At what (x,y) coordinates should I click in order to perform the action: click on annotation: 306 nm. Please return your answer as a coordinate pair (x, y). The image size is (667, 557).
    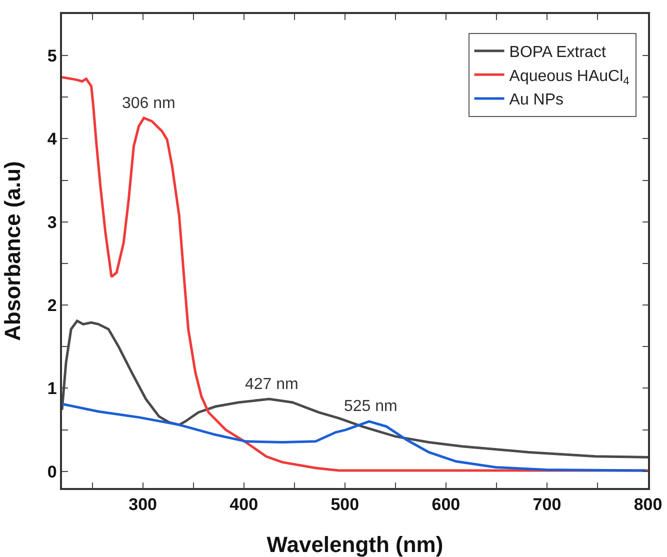
    Looking at the image, I should click on (149, 103).